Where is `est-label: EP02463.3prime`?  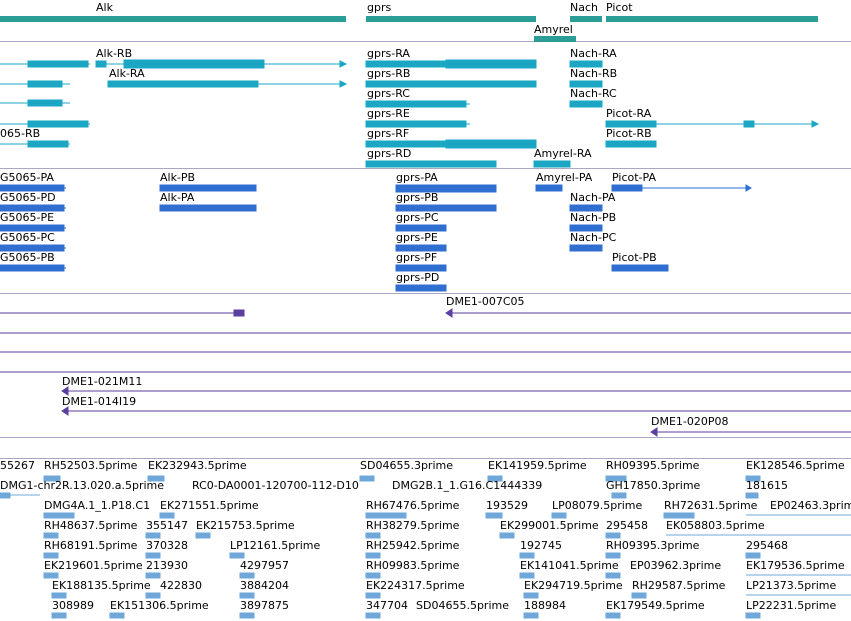 est-label: EP02463.3prime is located at coordinates (810, 505).